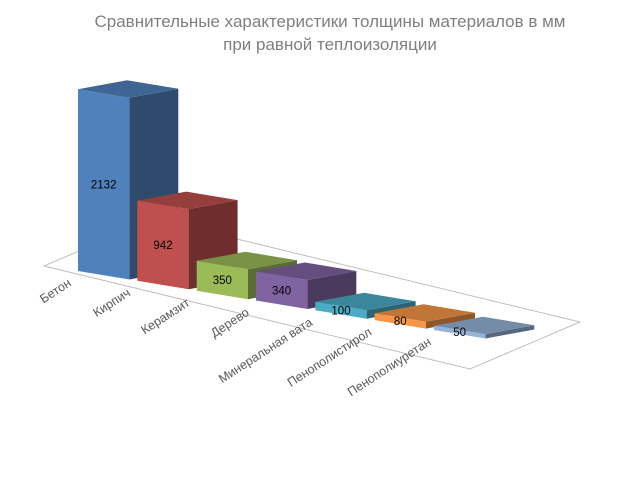  I want to click on category-label: Кирпич, so click(112, 303).